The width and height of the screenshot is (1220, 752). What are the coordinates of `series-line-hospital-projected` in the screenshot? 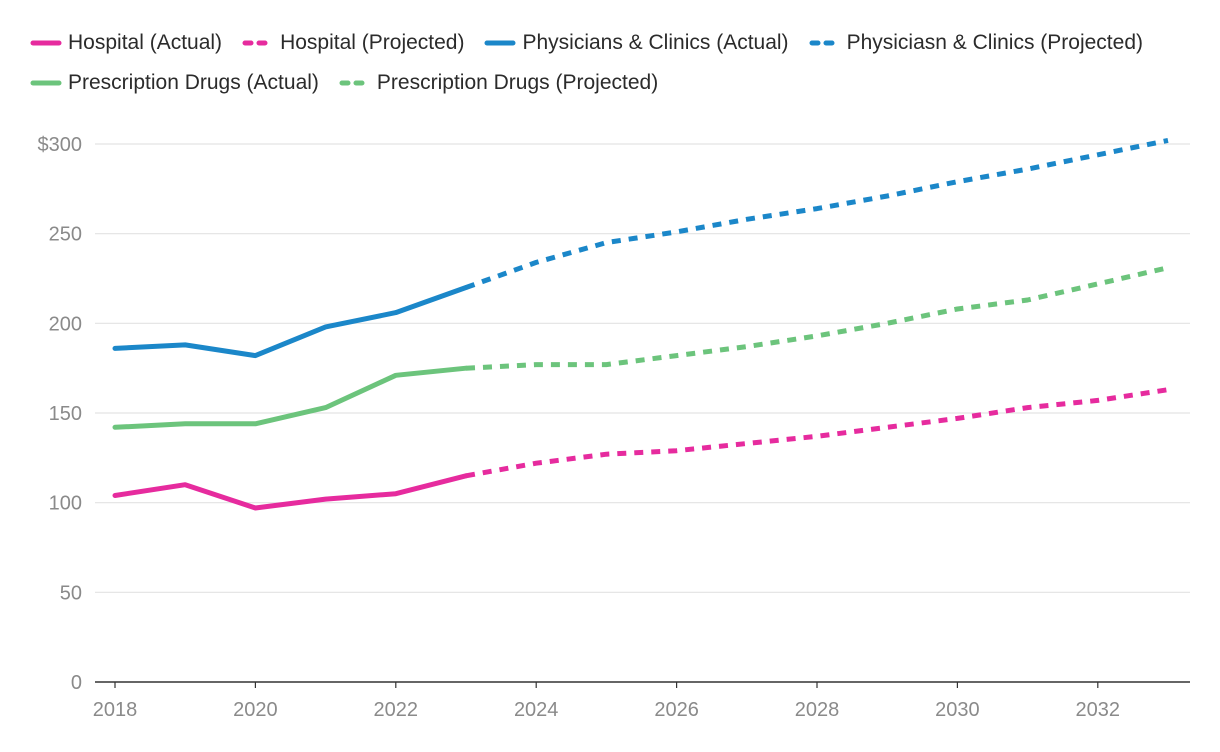 It's located at (817, 433).